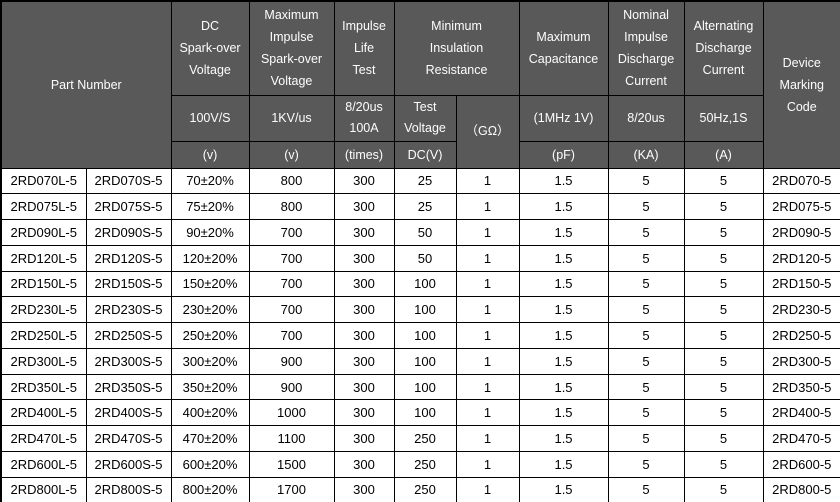 Image resolution: width=840 pixels, height=502 pixels. I want to click on cell-part-number-l: 2RD600L-5, so click(43, 464).